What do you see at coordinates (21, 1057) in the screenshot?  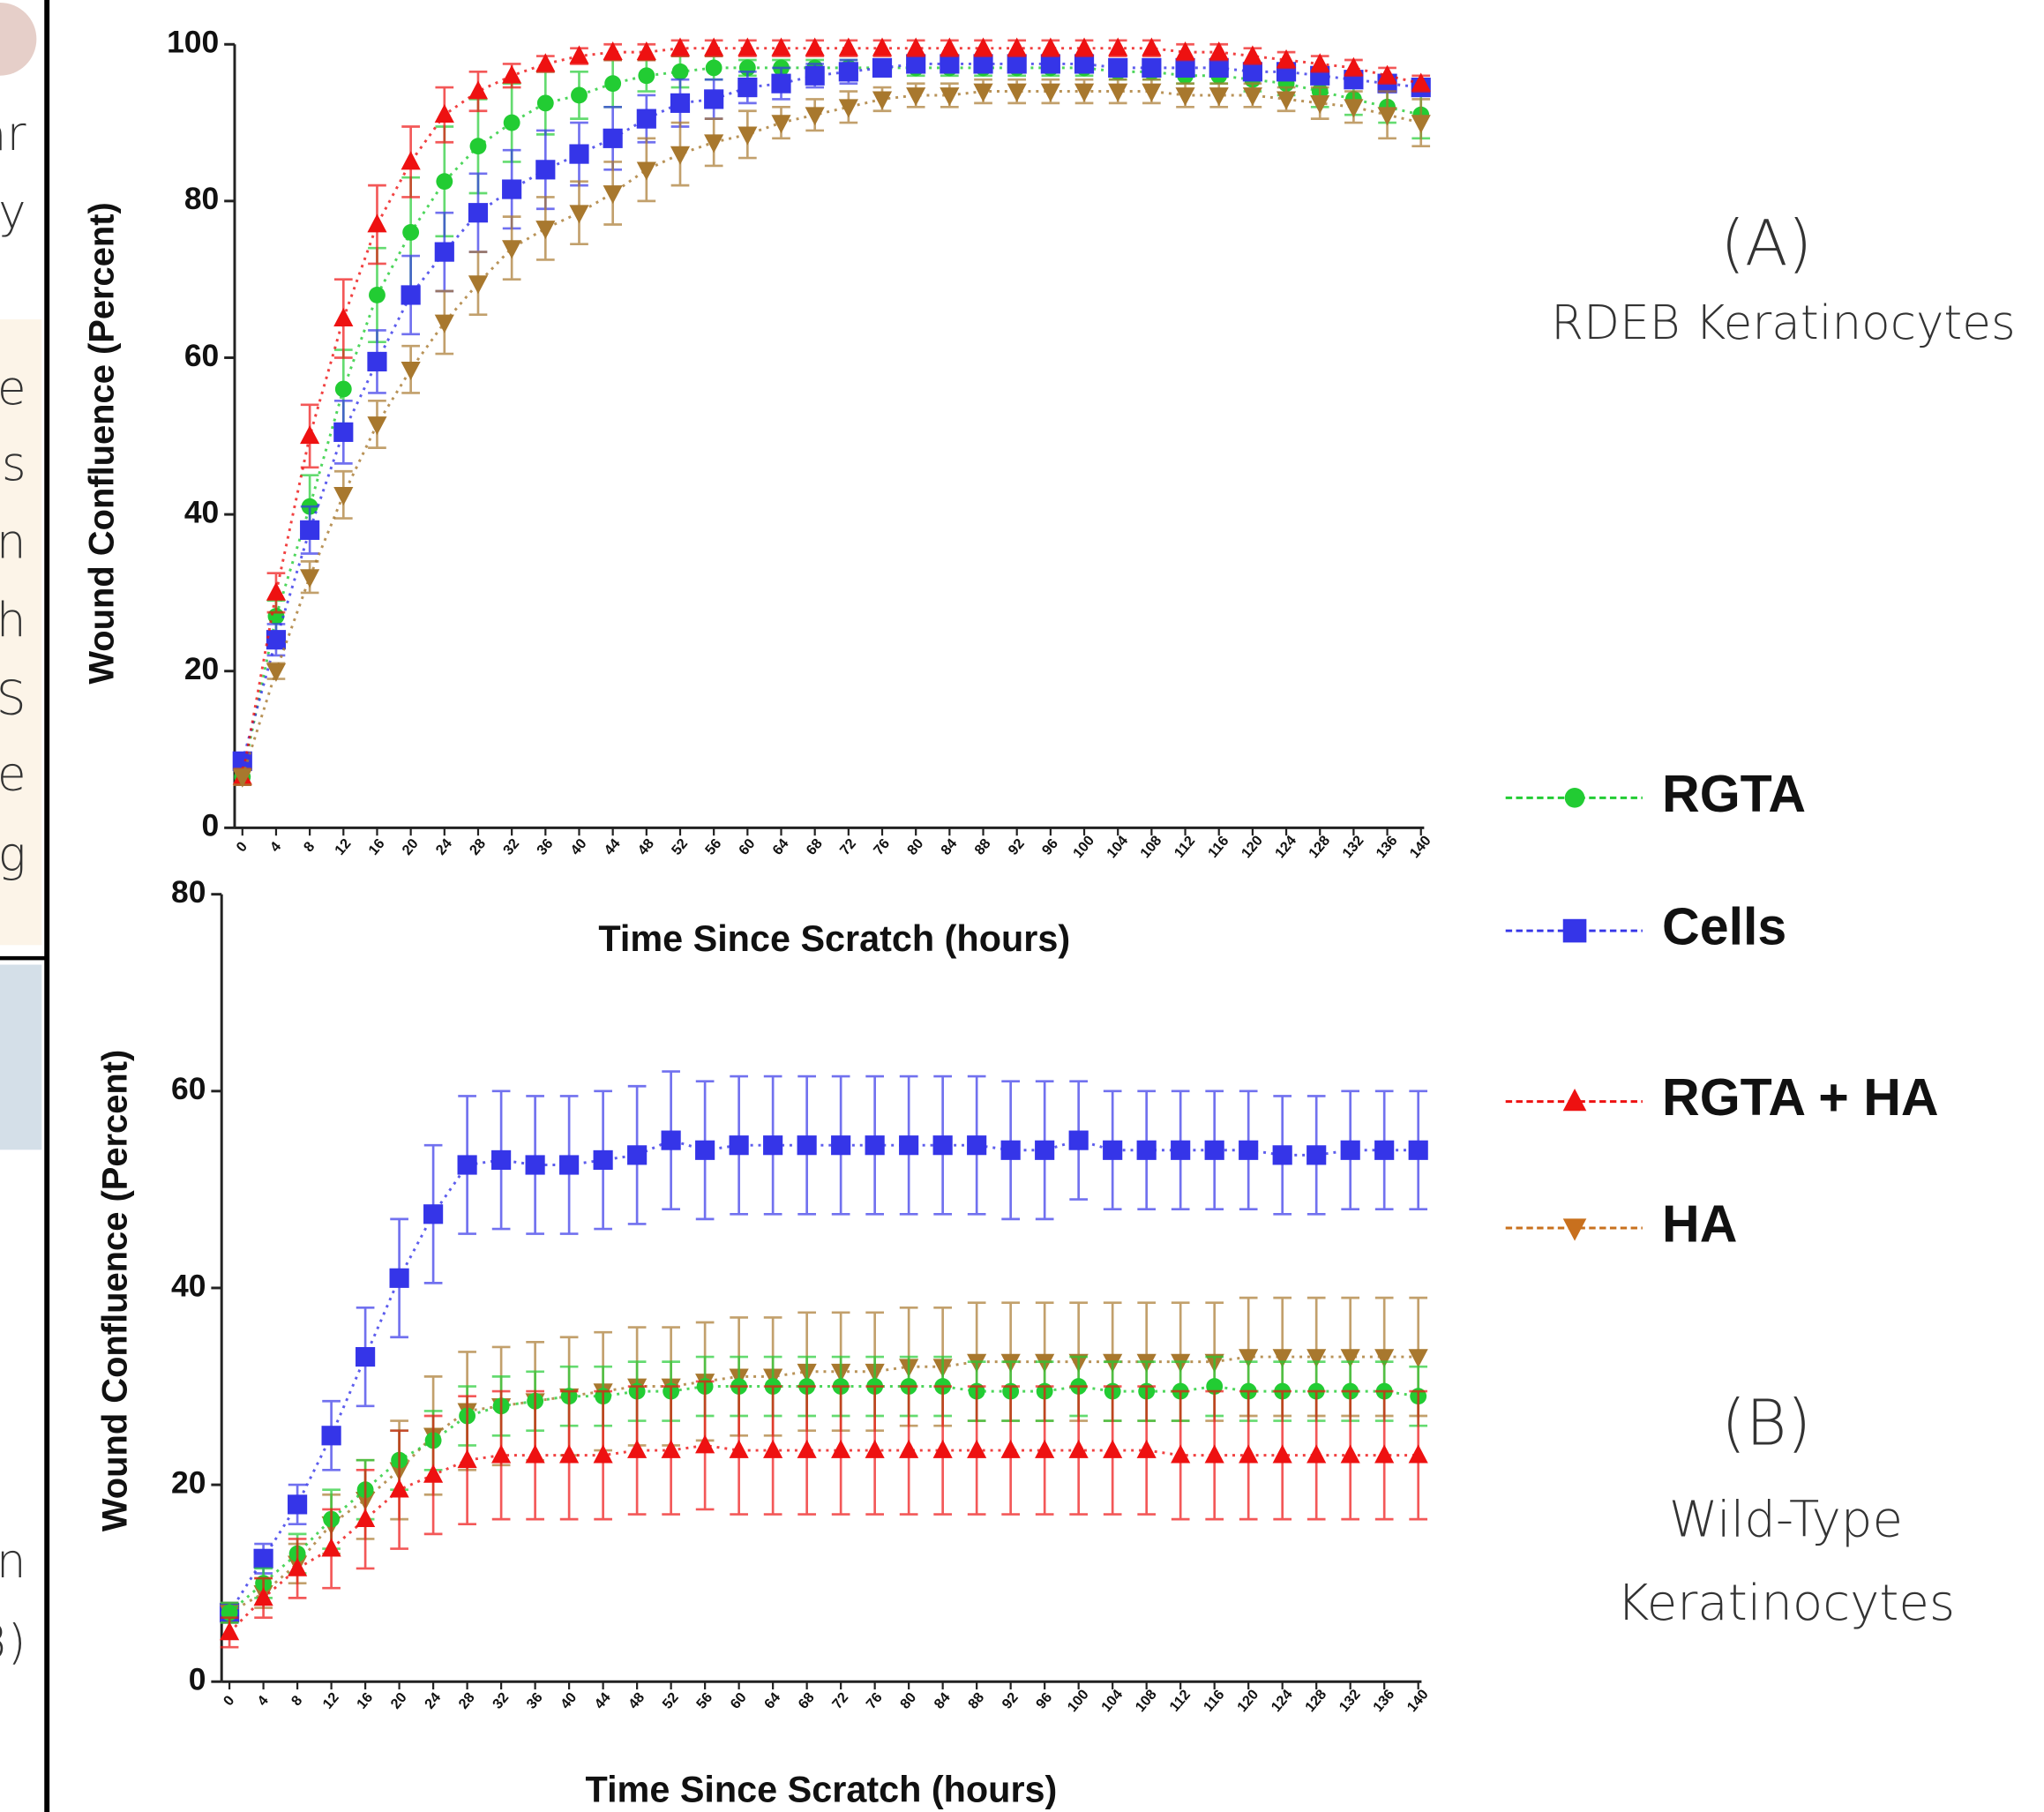 I see `left-panel-box` at bounding box center [21, 1057].